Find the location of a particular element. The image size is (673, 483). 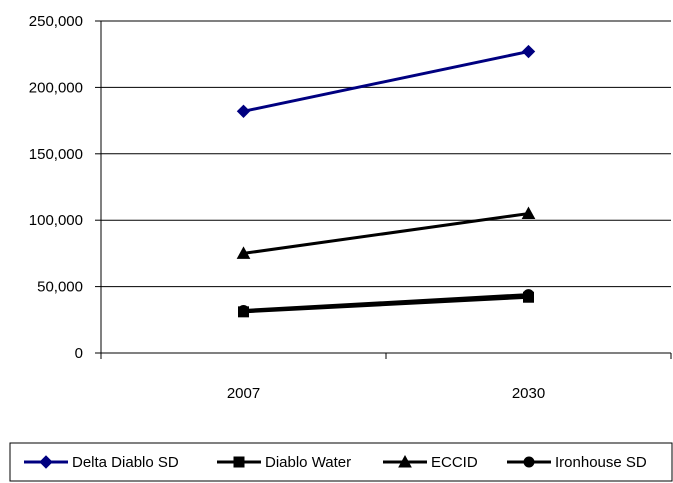

legend-label: Diablo Water is located at coordinates (308, 462).